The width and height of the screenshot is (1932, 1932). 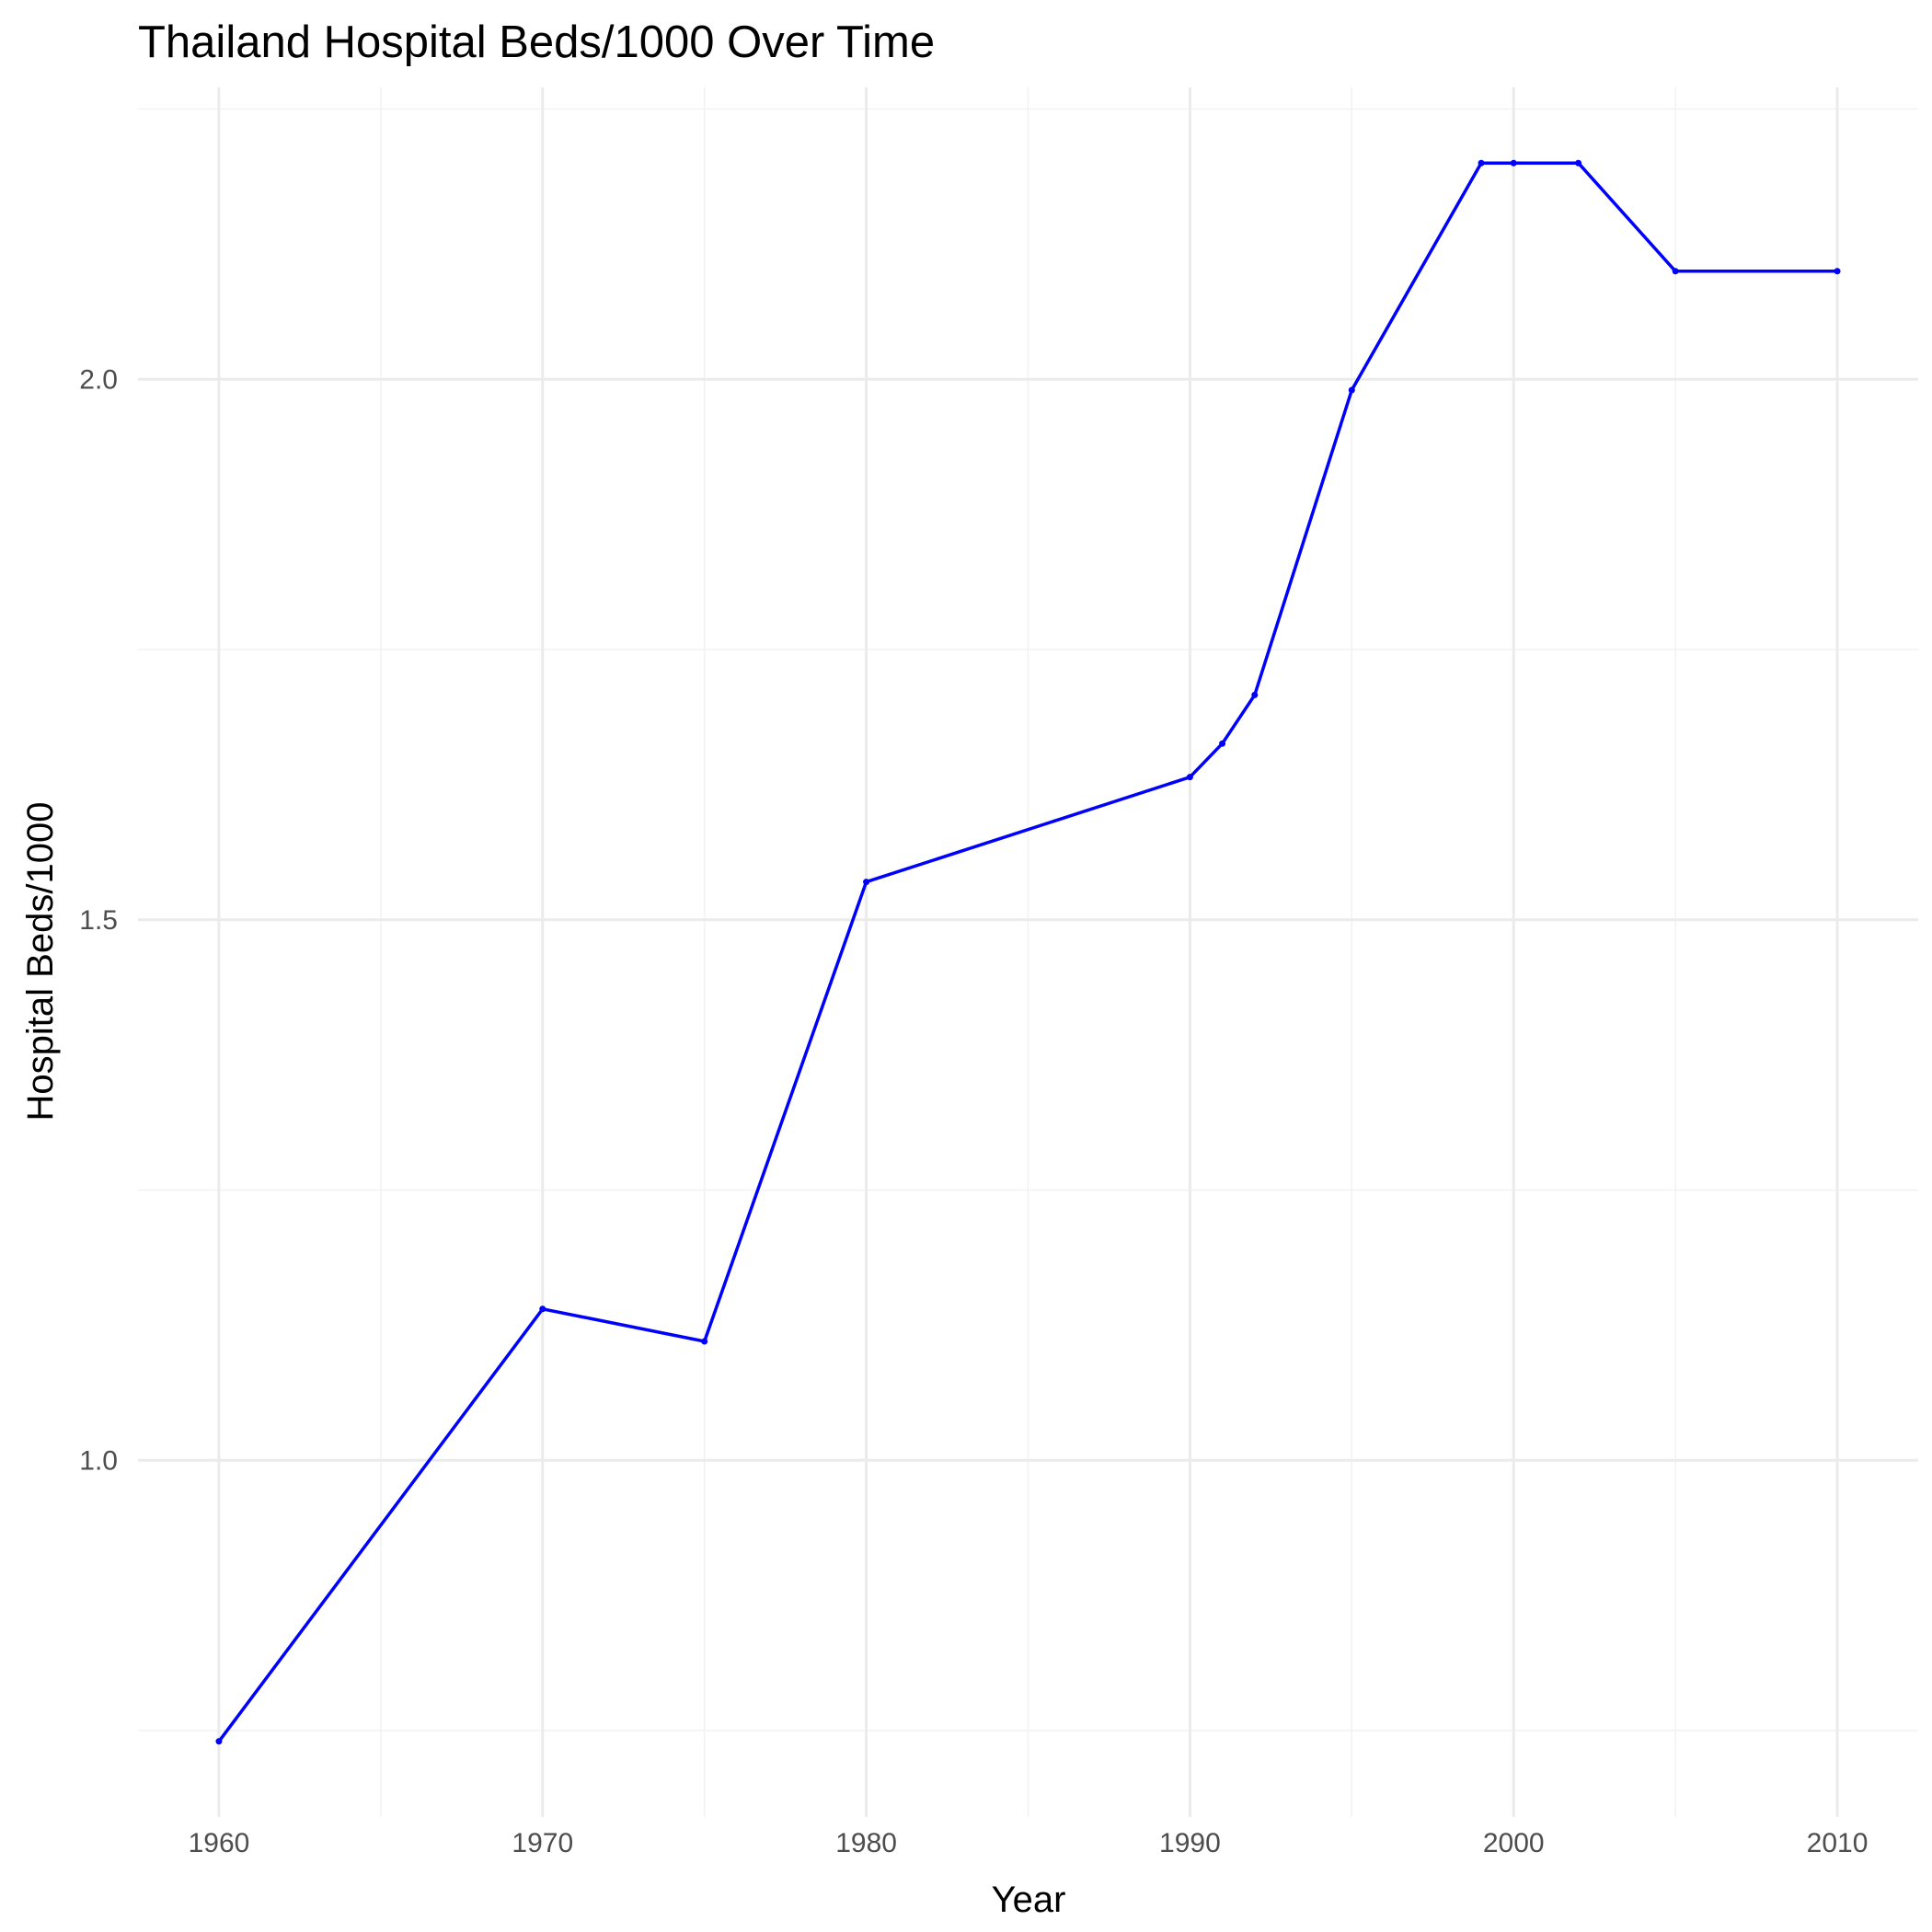 I want to click on x-tick-label: 1960, so click(x=219, y=1843).